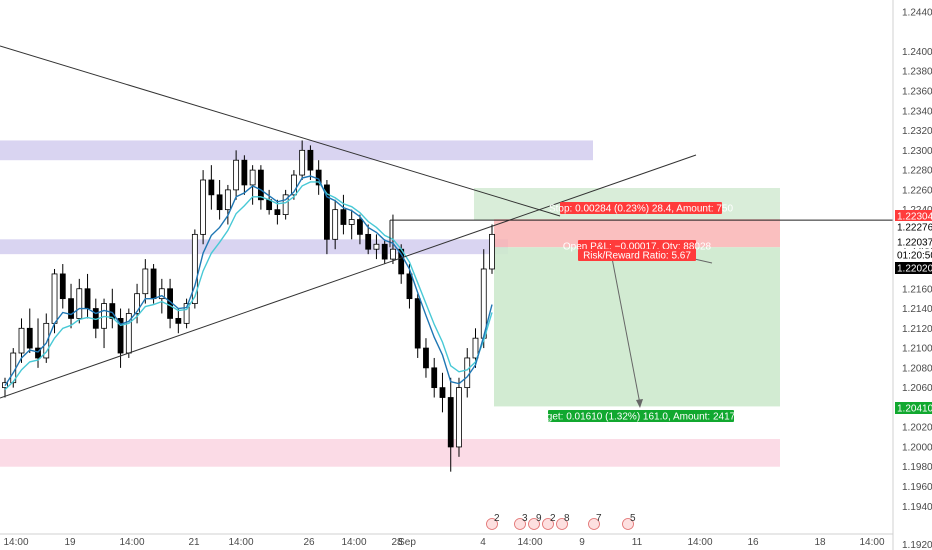  What do you see at coordinates (917, 447) in the screenshot?
I see `y-tick-label: 1.20000` at bounding box center [917, 447].